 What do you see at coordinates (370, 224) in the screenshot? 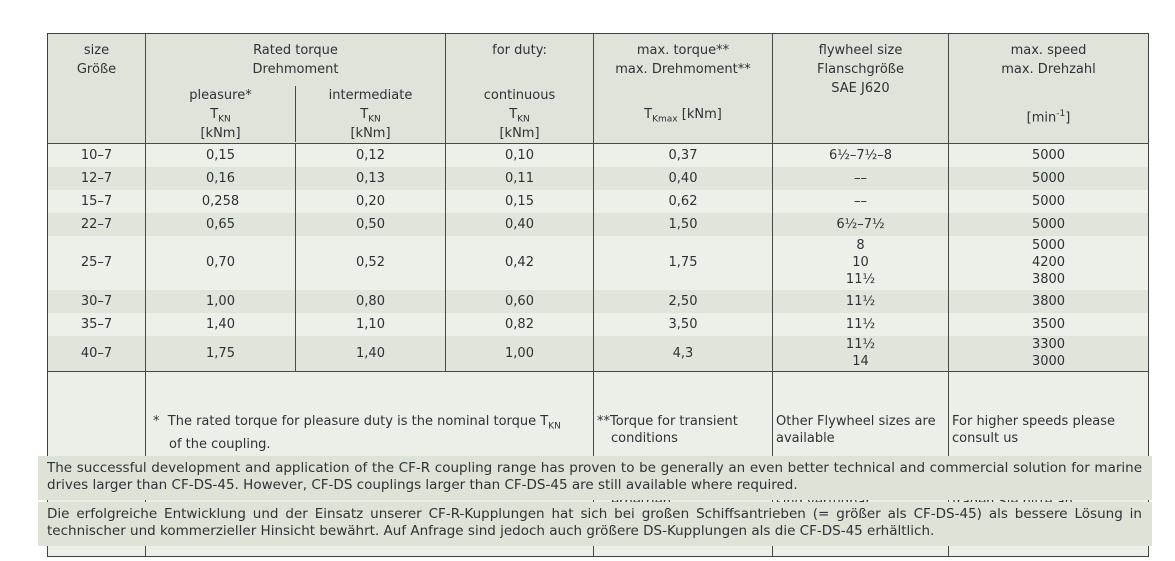
I see `cell-intermediate: 0,50` at bounding box center [370, 224].